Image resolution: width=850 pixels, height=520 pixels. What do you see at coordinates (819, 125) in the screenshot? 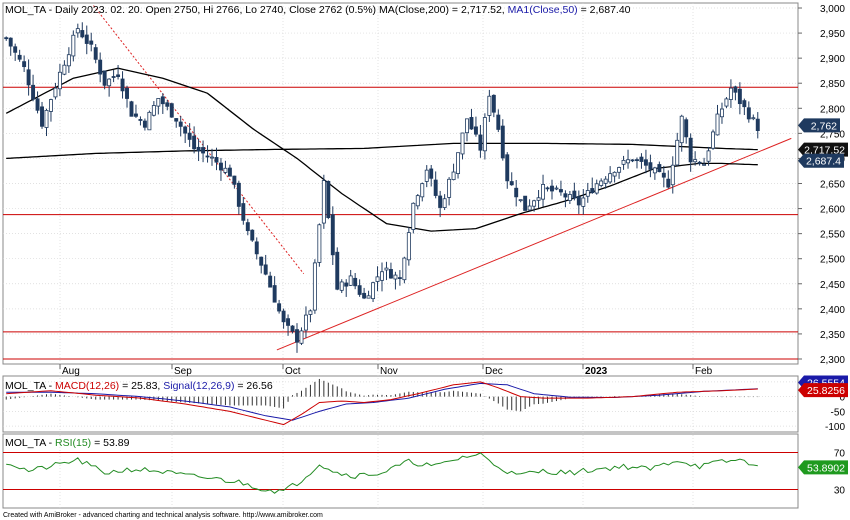
I see `close-price-badge-bg` at bounding box center [819, 125].